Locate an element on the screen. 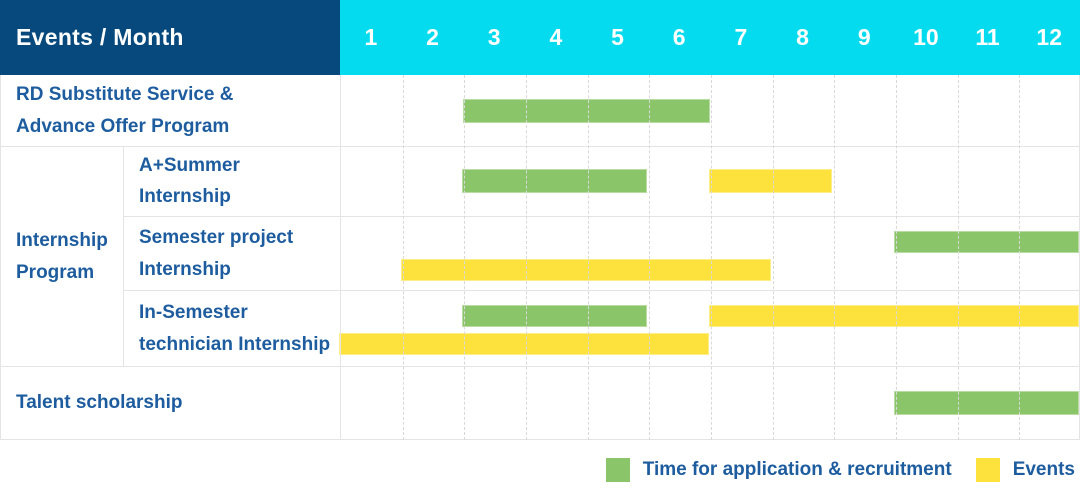  legend: Time for application & recruitment Events is located at coordinates (840, 470).